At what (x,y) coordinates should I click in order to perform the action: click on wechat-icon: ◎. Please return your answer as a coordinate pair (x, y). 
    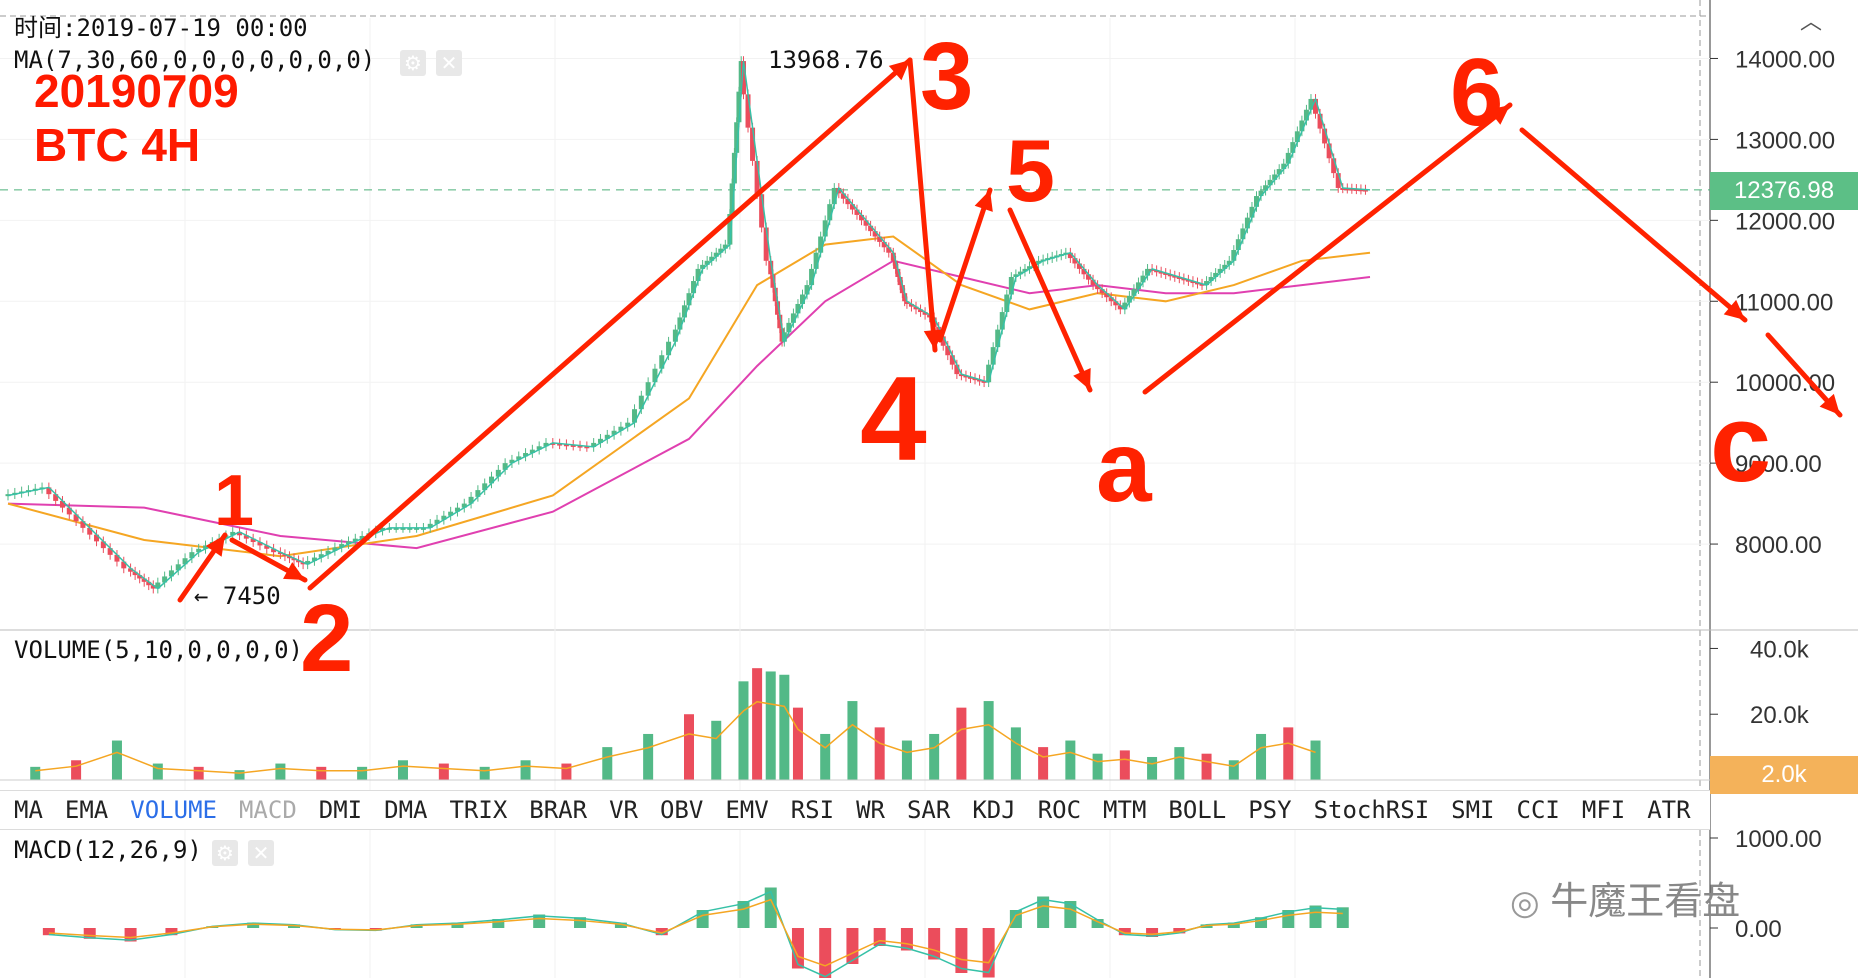
    Looking at the image, I should click on (1525, 903).